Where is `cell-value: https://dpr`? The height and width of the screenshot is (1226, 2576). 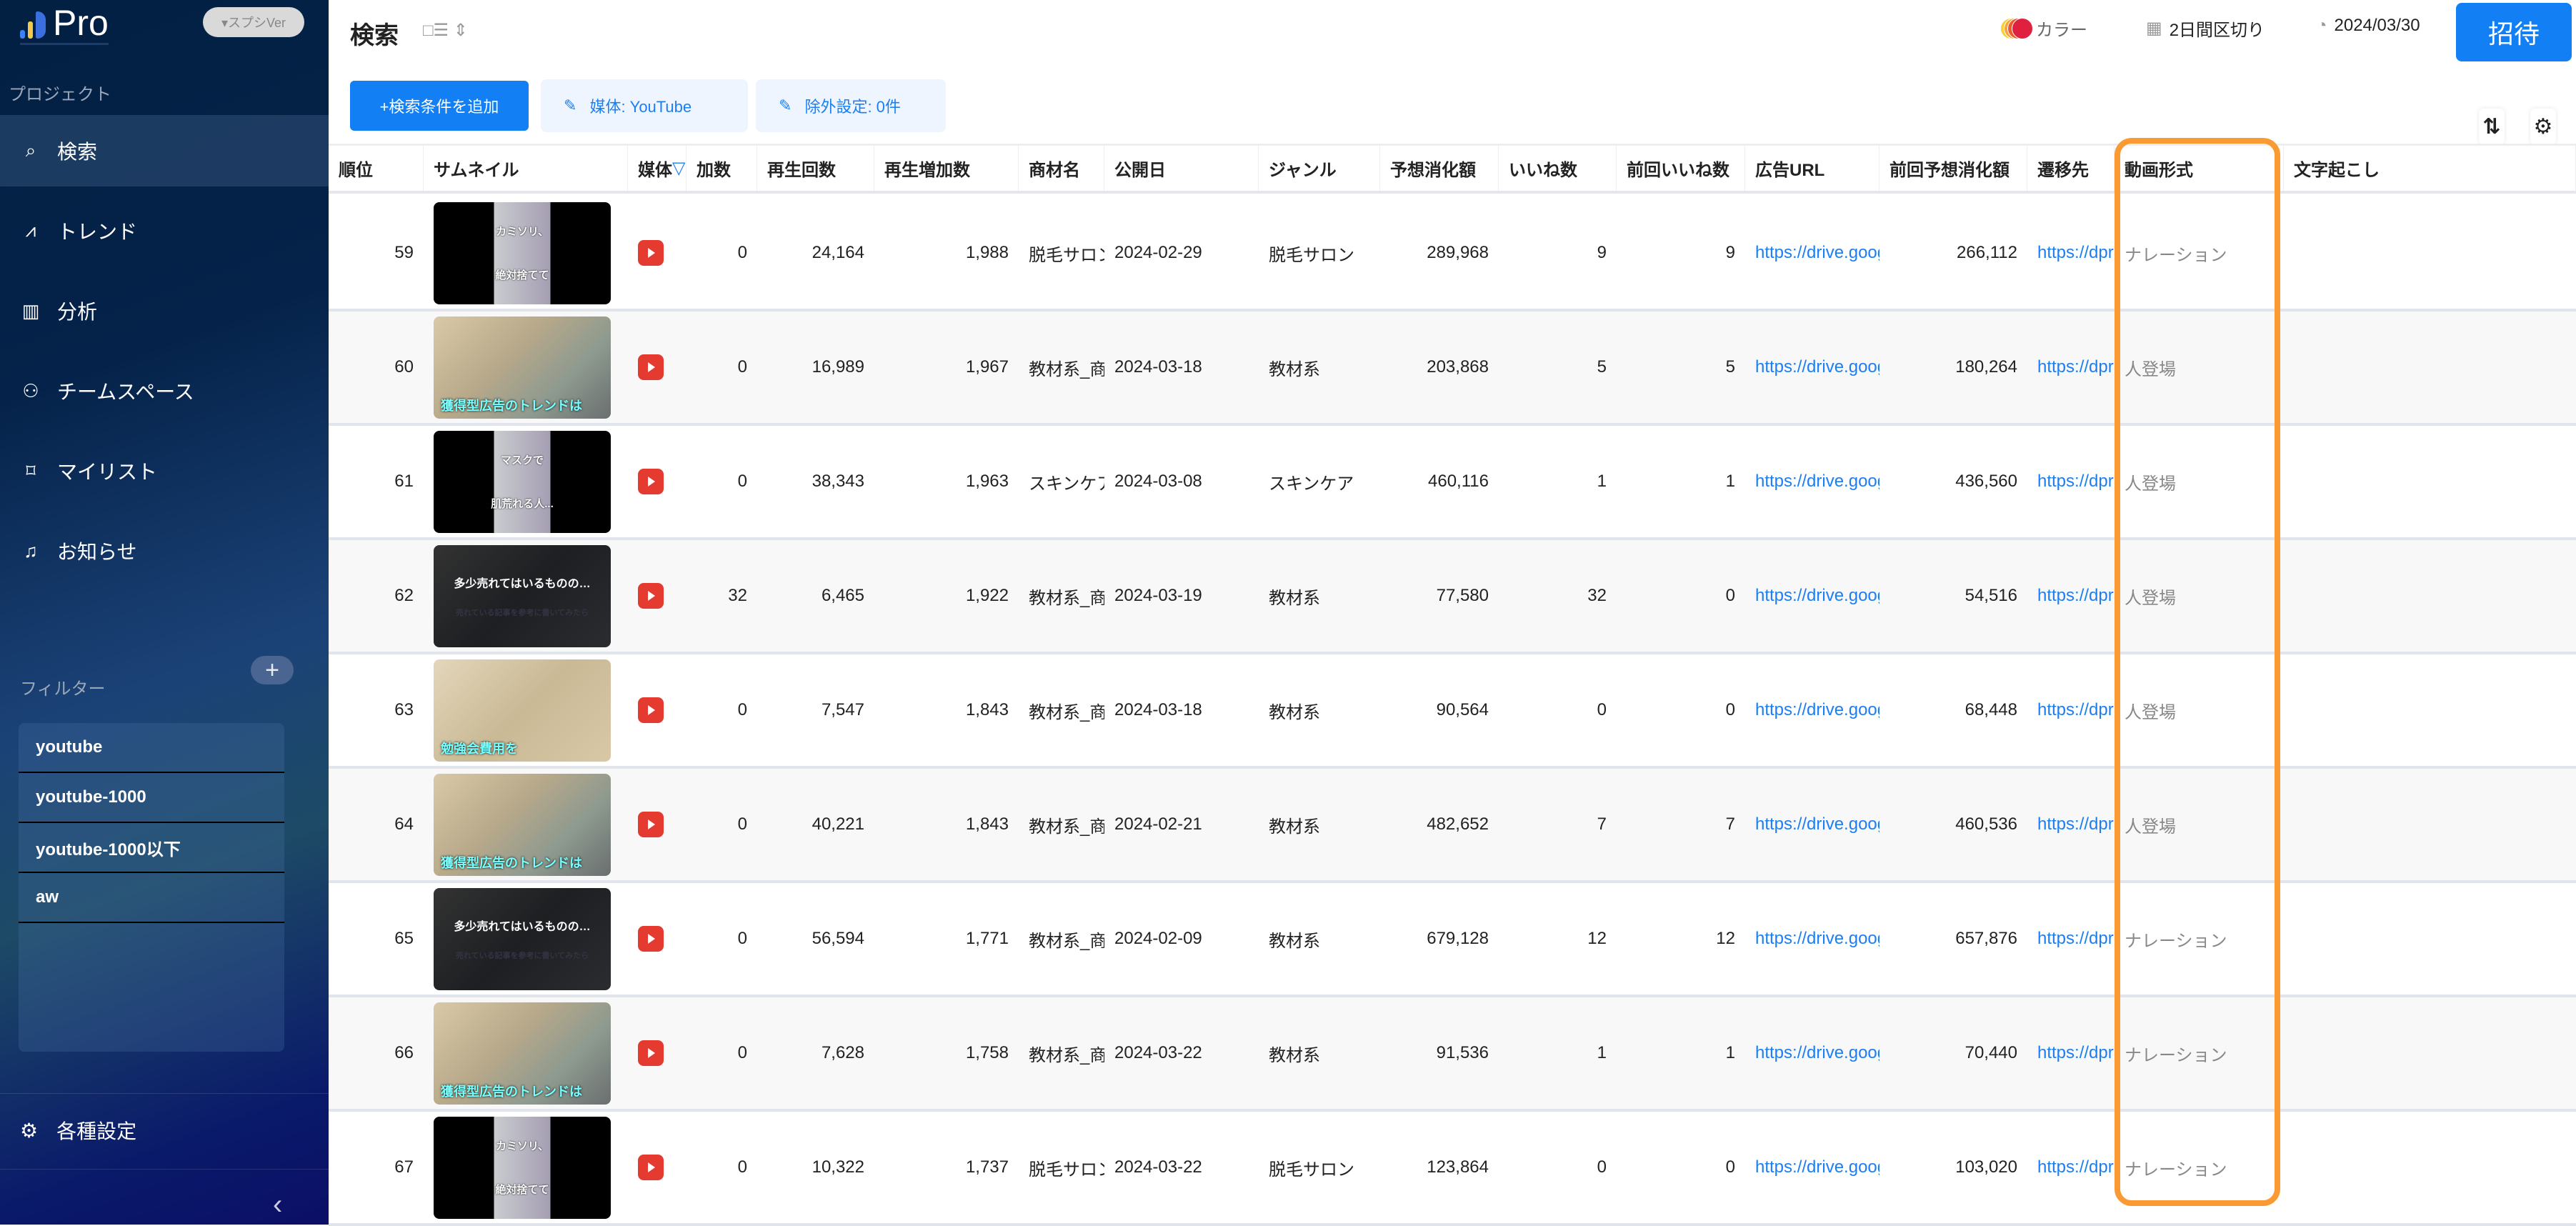
cell-value: https://dpr is located at coordinates (2075, 709).